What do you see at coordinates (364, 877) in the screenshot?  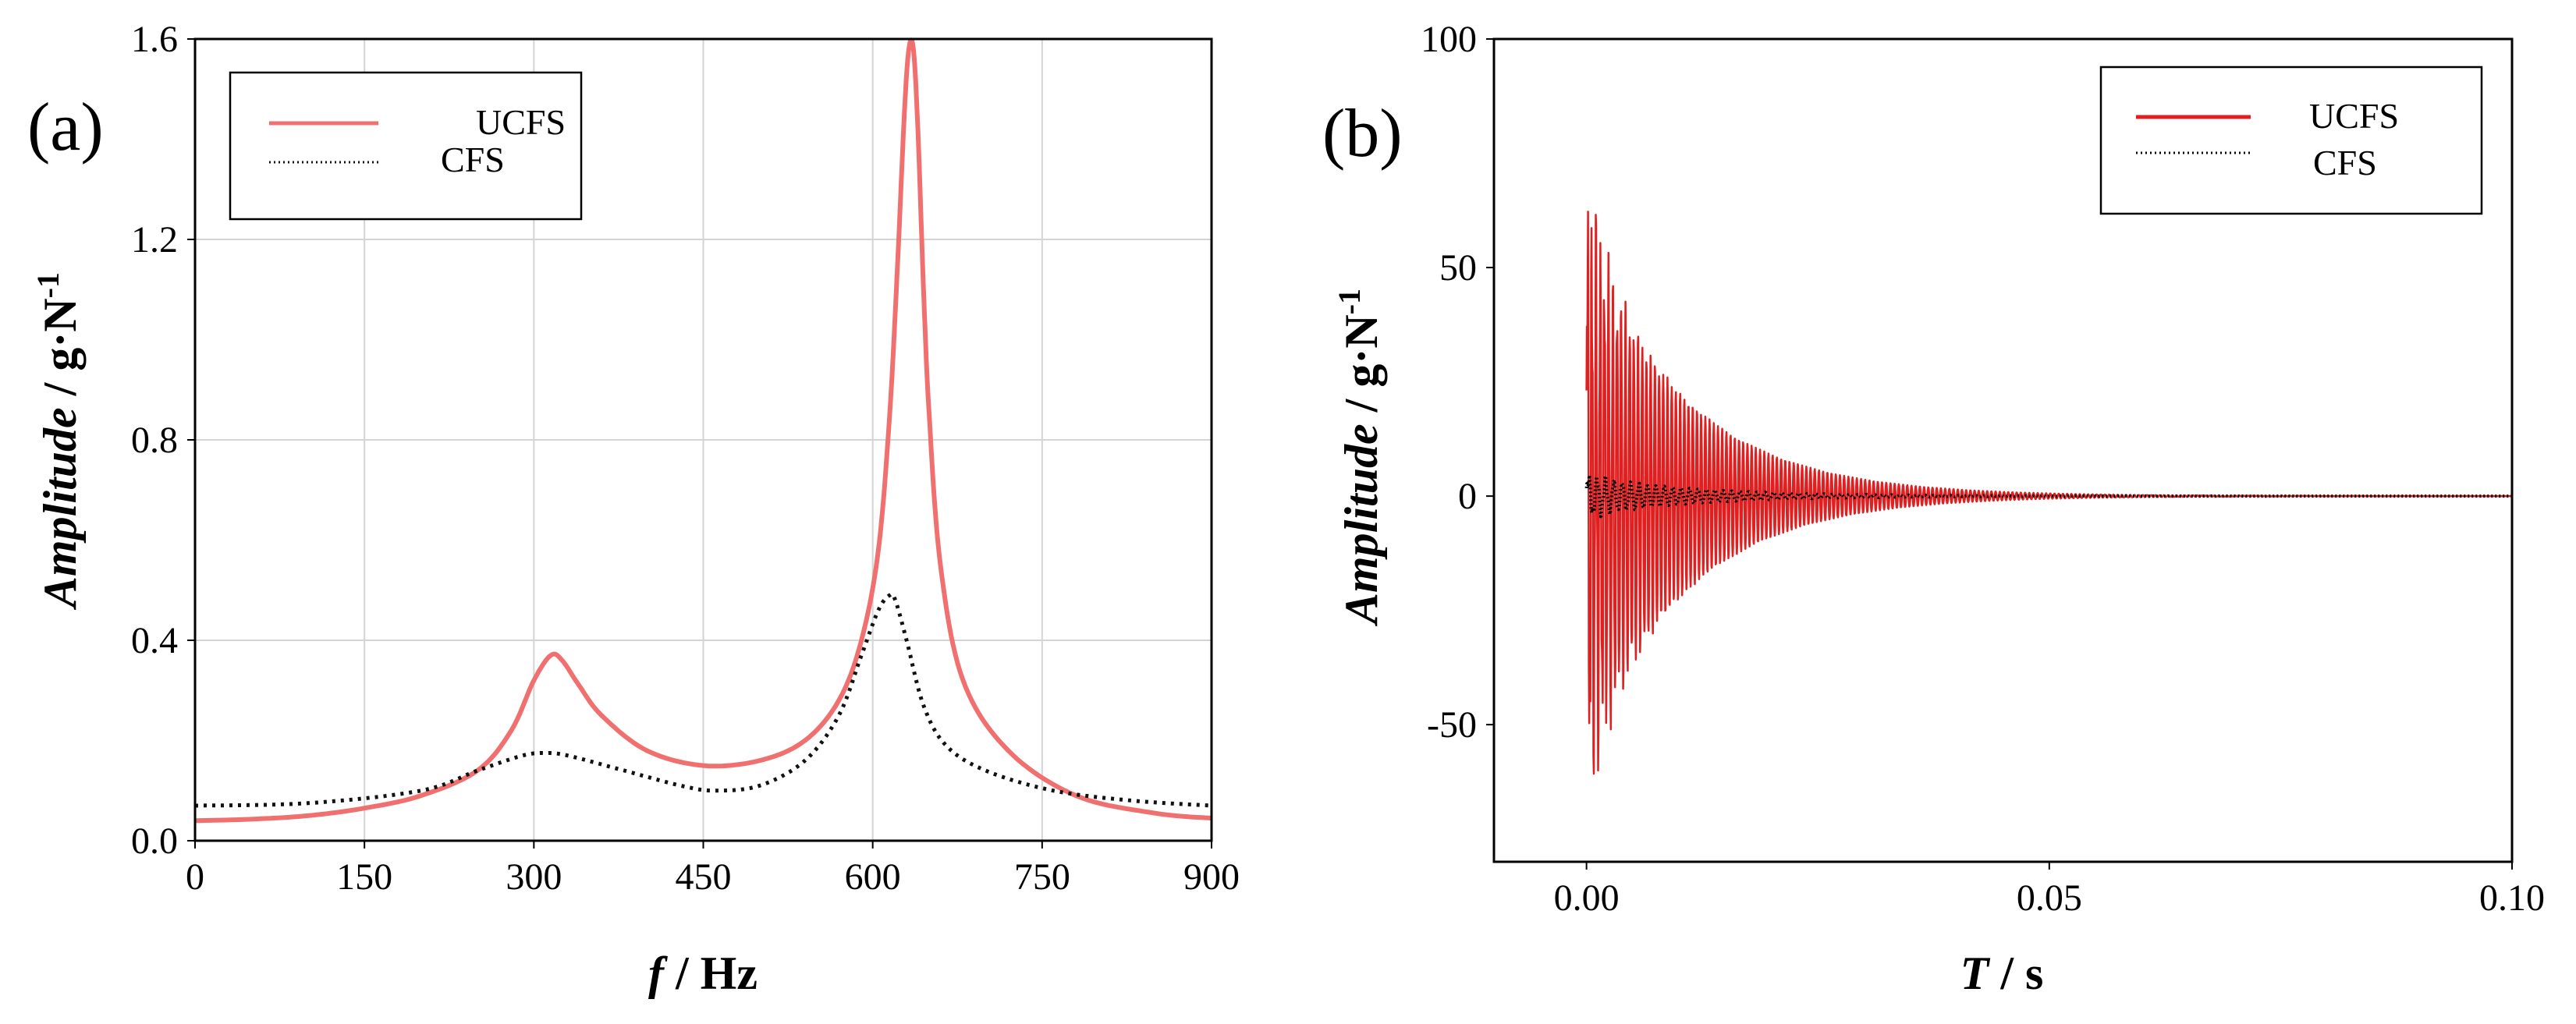 I see `panel-a-x-tick-label-1: 150` at bounding box center [364, 877].